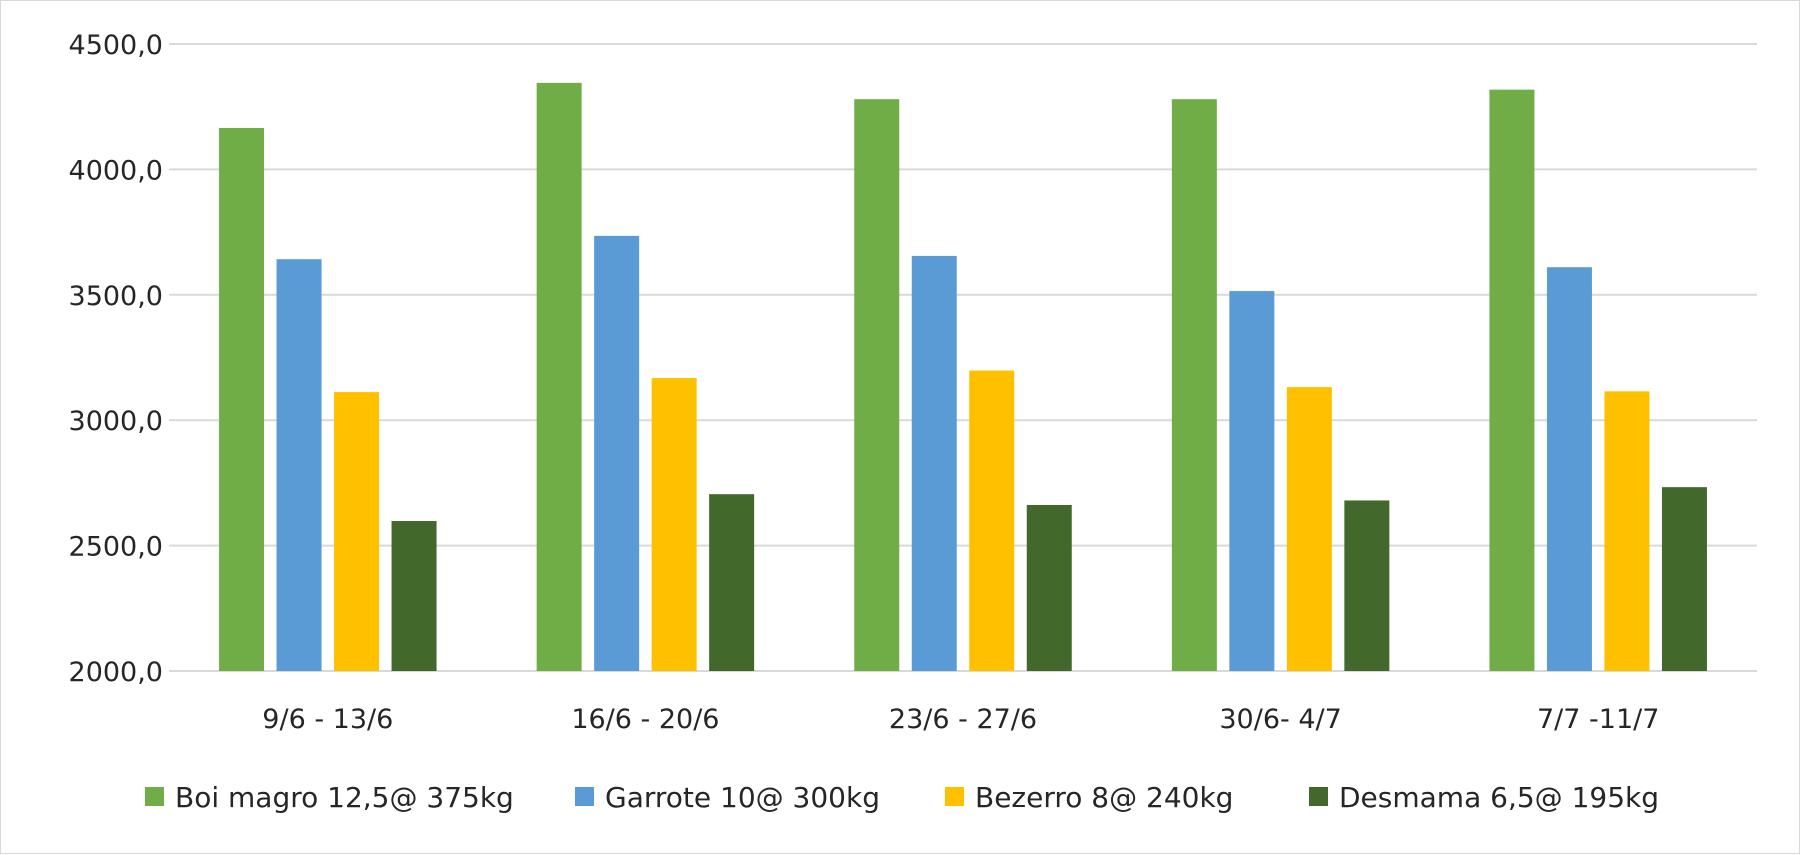 The image size is (1800, 855). Describe the element at coordinates (1598, 719) in the screenshot. I see `x-category-label: 7/7 -11/7` at that location.